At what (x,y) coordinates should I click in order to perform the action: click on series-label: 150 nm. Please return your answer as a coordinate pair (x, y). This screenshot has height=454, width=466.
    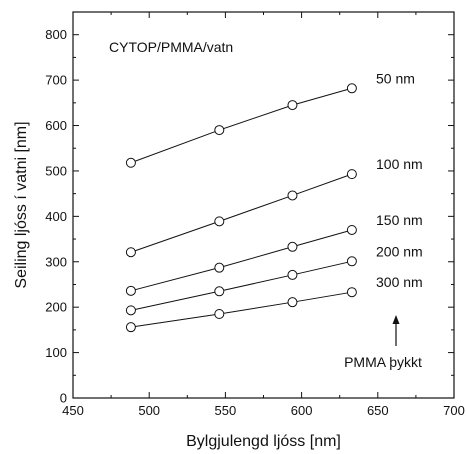
    Looking at the image, I should click on (399, 220).